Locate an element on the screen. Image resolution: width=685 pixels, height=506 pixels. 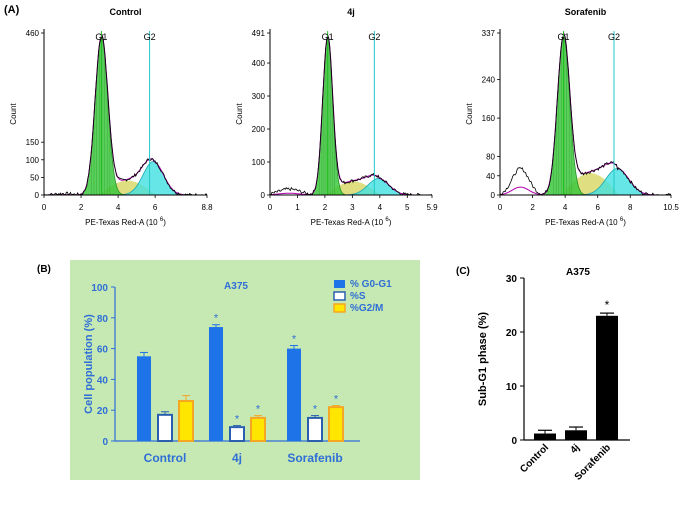
category-label: Sorafenib is located at coordinates (314, 458).